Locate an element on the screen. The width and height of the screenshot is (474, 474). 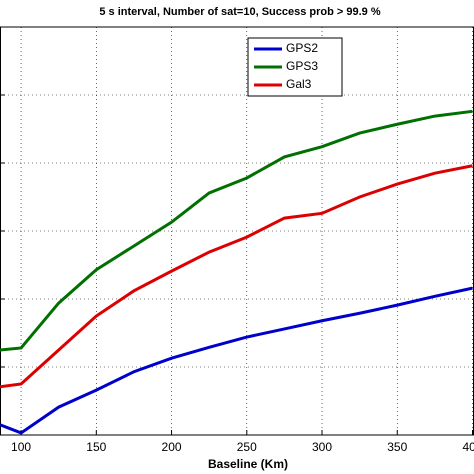
x-tick-label: 150 is located at coordinates (96, 447).